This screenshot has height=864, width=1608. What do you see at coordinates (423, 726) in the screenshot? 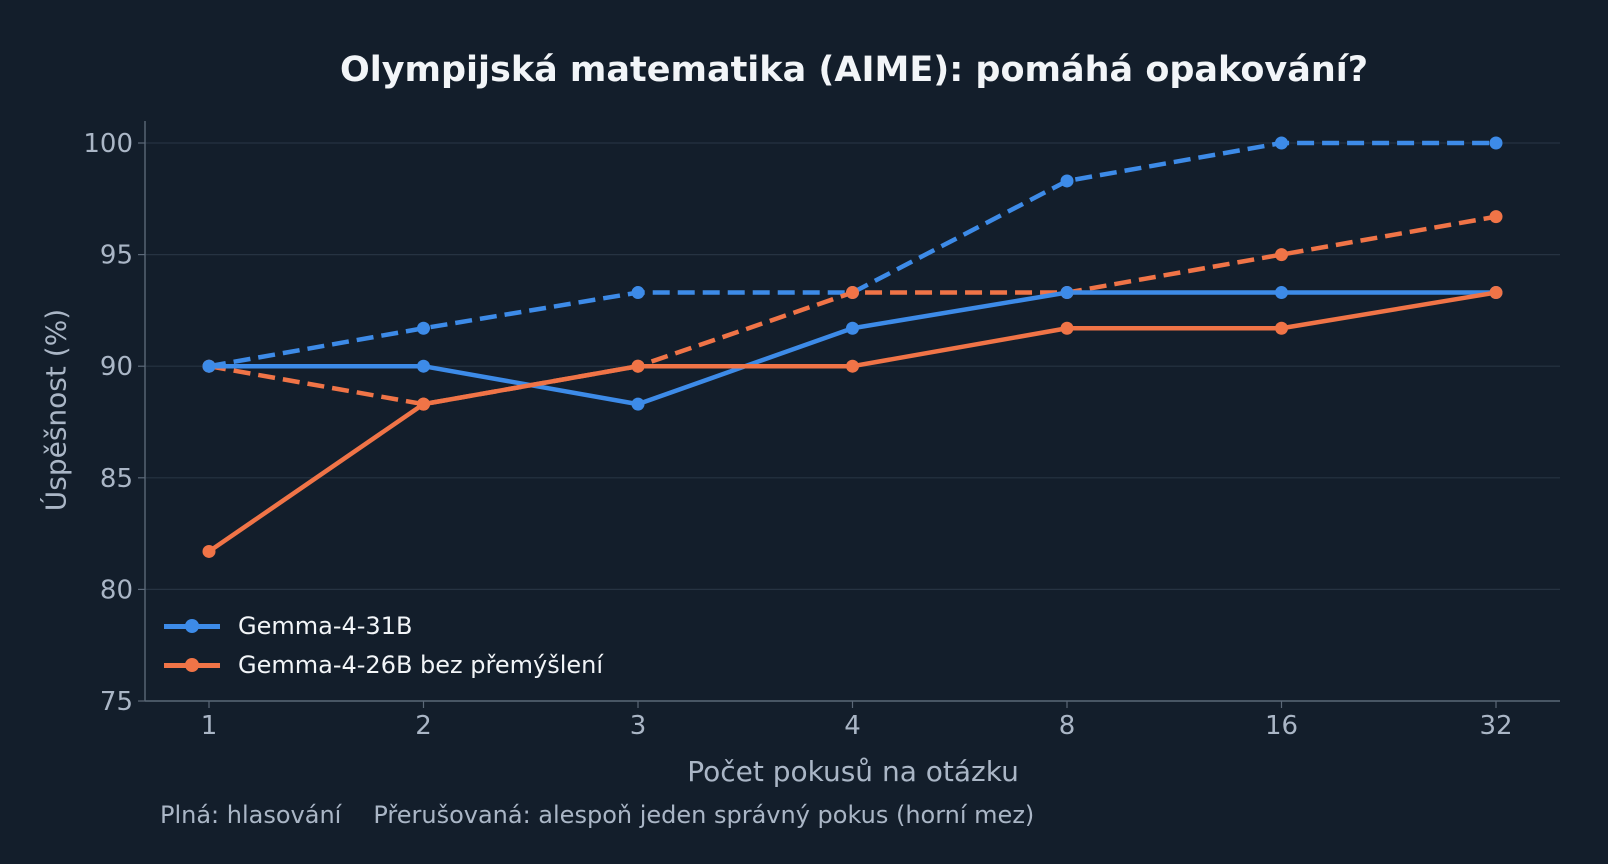
I see `x-tick-label-2: 2` at bounding box center [423, 726].